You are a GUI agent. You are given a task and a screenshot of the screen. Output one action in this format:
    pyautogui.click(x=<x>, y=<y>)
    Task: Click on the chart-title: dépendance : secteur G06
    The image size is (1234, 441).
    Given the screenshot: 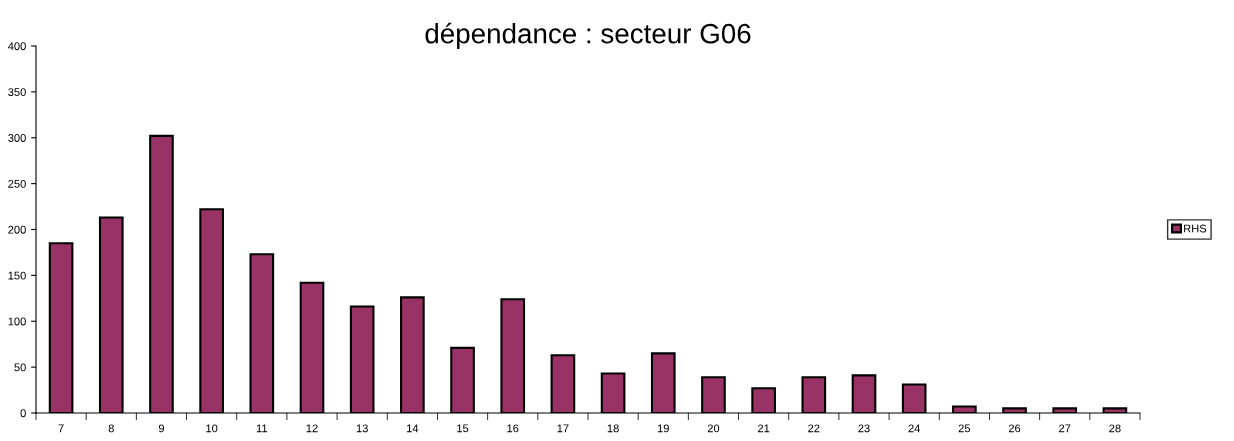 What is the action you would take?
    pyautogui.click(x=588, y=35)
    